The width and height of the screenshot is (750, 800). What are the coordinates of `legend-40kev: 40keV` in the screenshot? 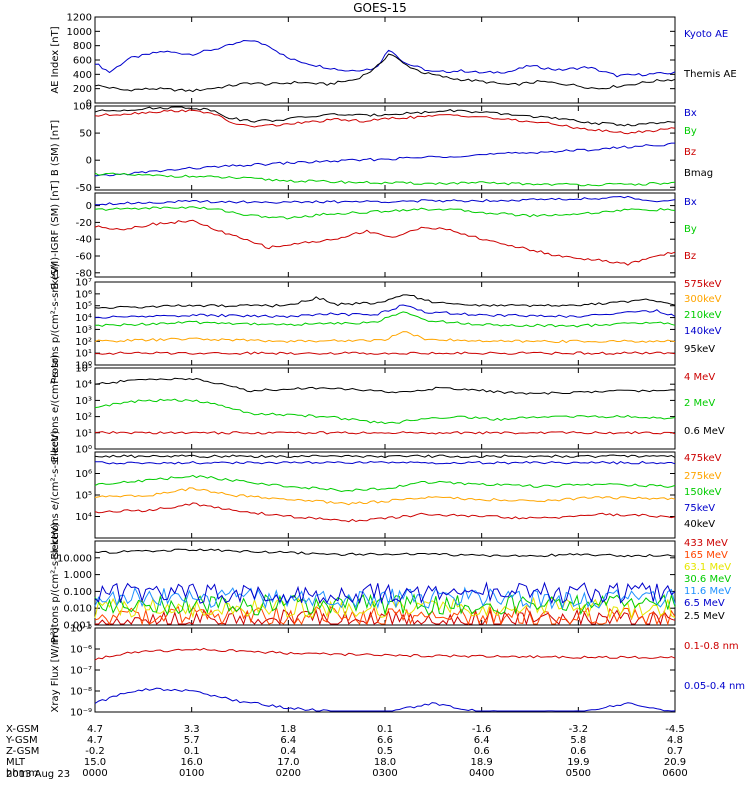 It's located at (699, 524).